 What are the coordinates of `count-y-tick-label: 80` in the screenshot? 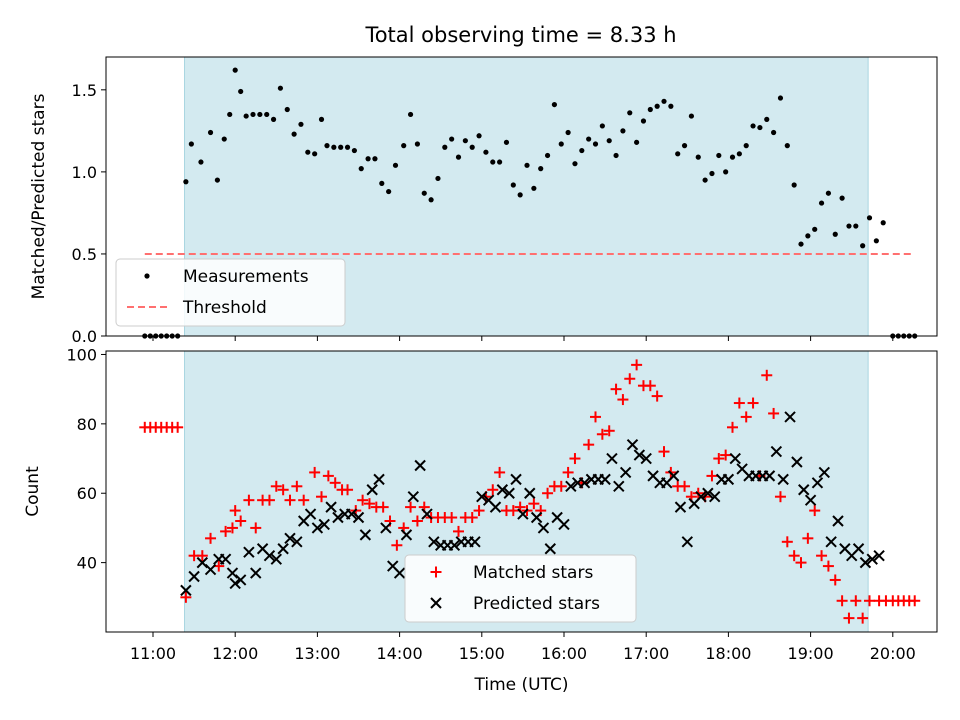 It's located at (87, 424).